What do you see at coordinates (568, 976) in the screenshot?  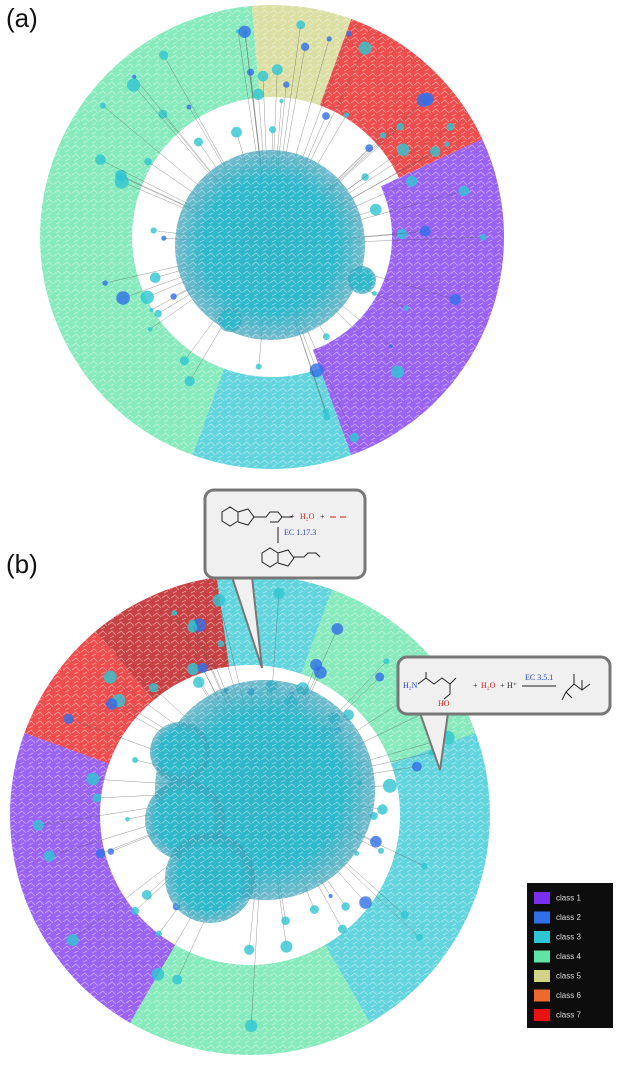 I see `legend-label: class 5` at bounding box center [568, 976].